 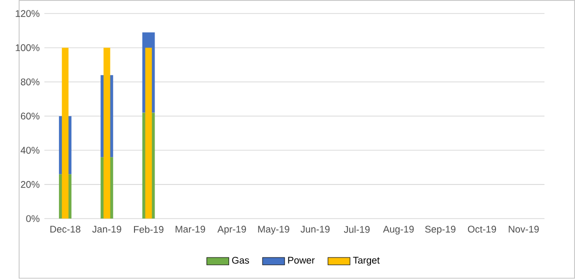 What do you see at coordinates (30, 184) in the screenshot?
I see `y-tick-label: 20%` at bounding box center [30, 184].